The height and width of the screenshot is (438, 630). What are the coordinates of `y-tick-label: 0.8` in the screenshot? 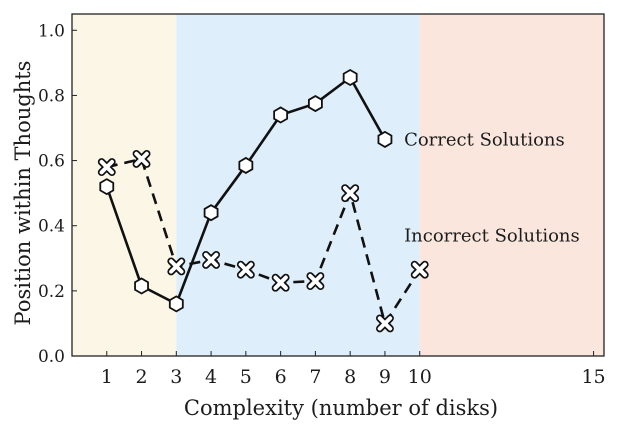 It's located at (51, 96).